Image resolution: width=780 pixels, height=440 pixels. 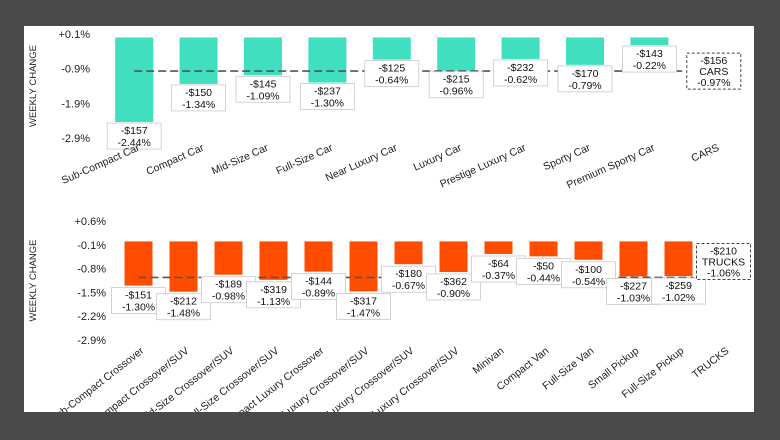 What do you see at coordinates (134, 143) in the screenshot?
I see `cars-data-label-pct: -2.44%` at bounding box center [134, 143].